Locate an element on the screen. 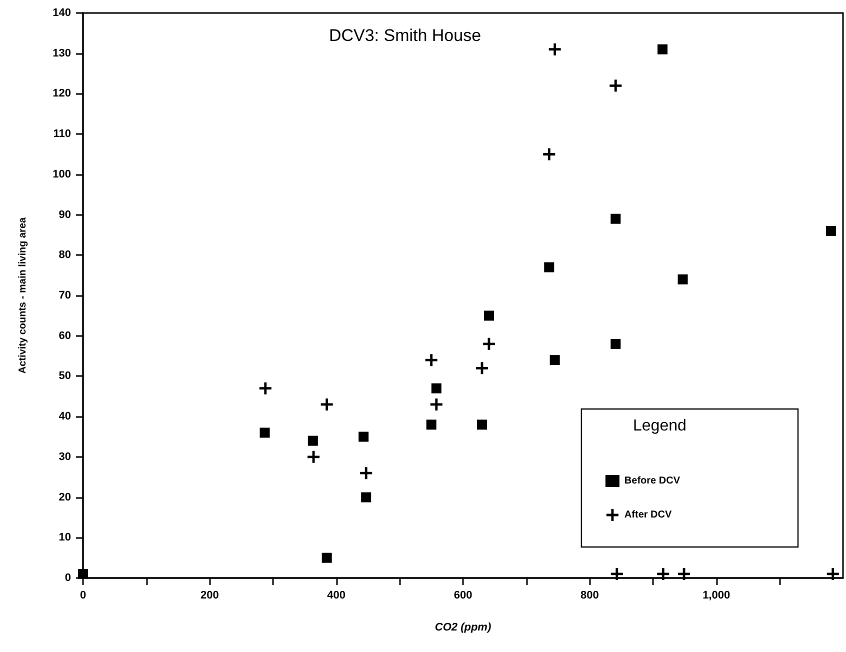 The width and height of the screenshot is (846, 652). x-tick-label: 1,000 is located at coordinates (716, 596).